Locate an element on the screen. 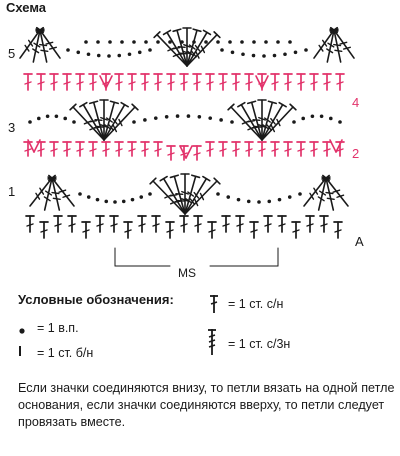 The width and height of the screenshot is (400, 456). row-label-1: 1 is located at coordinates (12, 191).